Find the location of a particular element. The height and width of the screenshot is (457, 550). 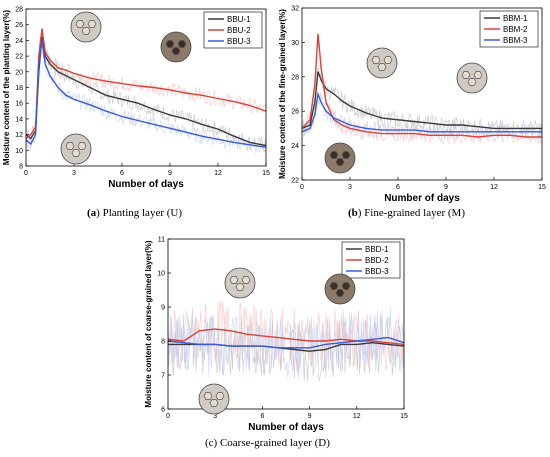

legend: BBD-1 BBD-2 BBD-3 is located at coordinates (371, 260).